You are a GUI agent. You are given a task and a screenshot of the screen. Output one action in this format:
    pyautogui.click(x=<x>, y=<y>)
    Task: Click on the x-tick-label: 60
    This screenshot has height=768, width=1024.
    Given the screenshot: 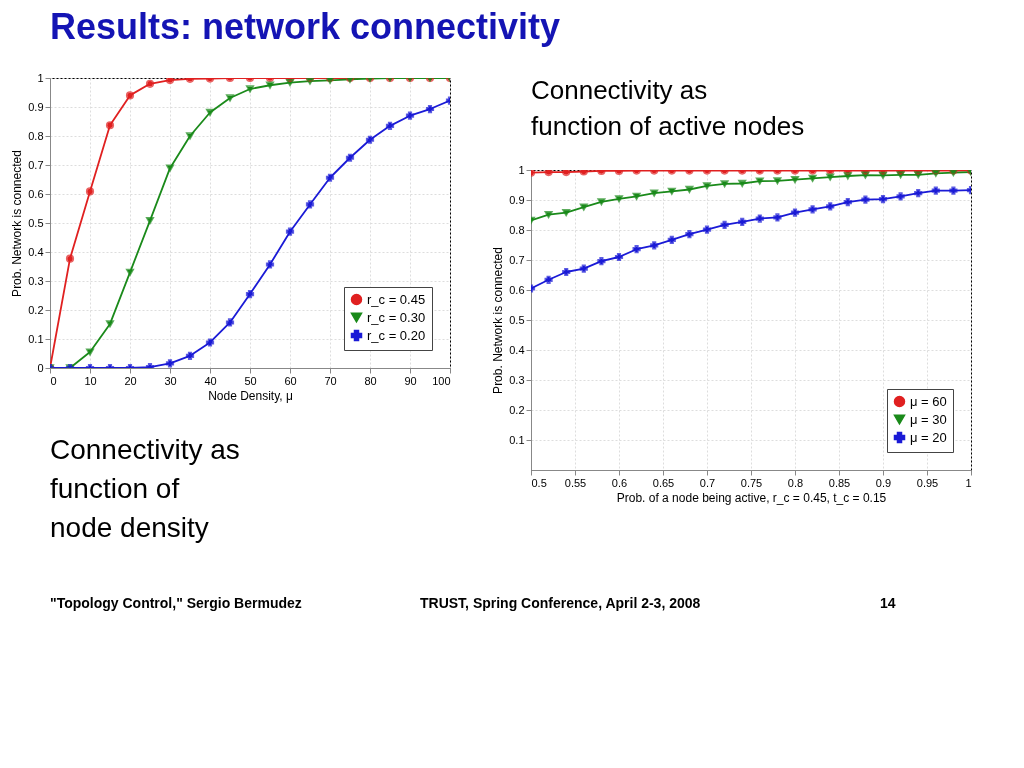 What is the action you would take?
    pyautogui.click(x=290, y=380)
    